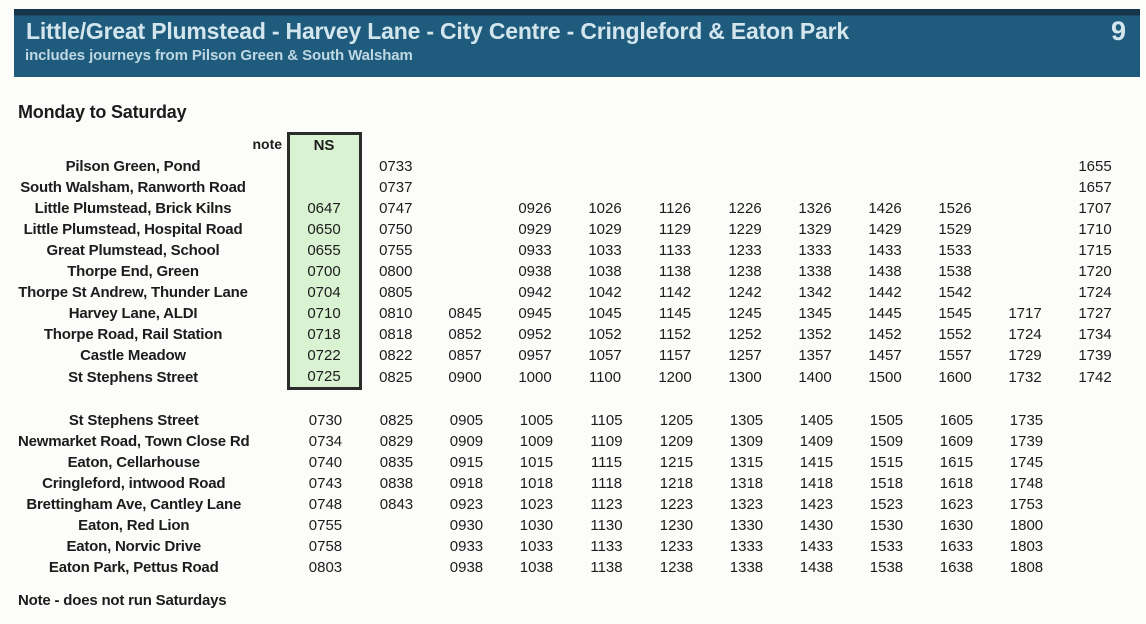 This screenshot has height=624, width=1146. What do you see at coordinates (535, 292) in the screenshot?
I see `time-cell: 0942` at bounding box center [535, 292].